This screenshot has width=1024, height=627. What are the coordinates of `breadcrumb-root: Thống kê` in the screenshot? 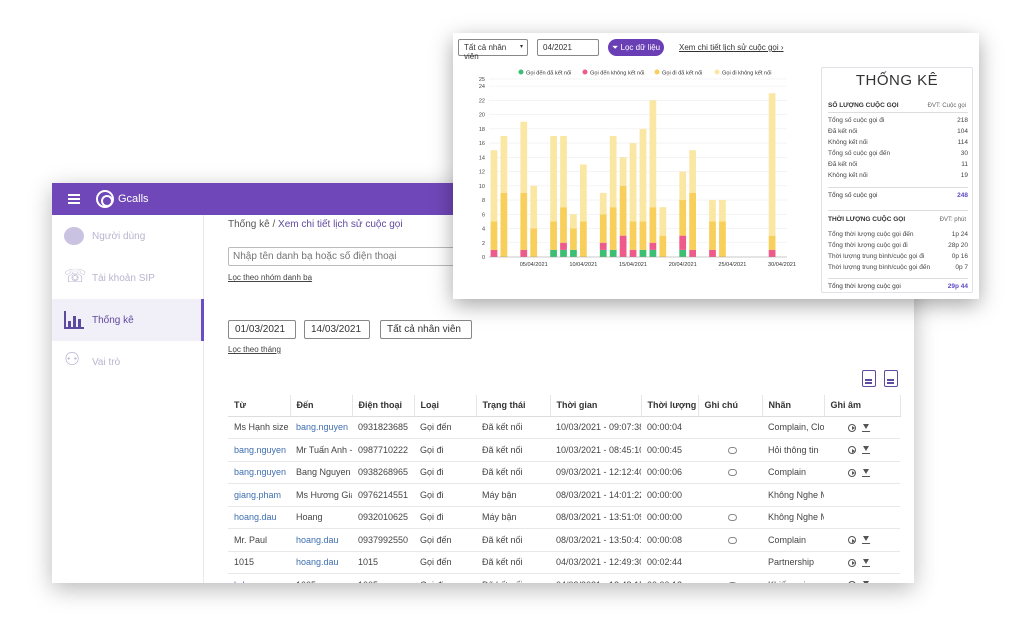 It's located at (249, 224).